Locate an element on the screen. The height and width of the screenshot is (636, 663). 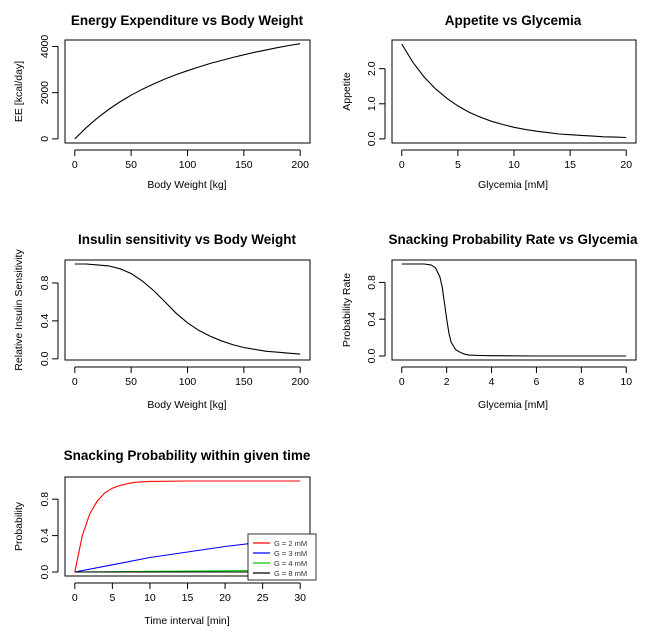
x-tick-label: 4 is located at coordinates (492, 382).